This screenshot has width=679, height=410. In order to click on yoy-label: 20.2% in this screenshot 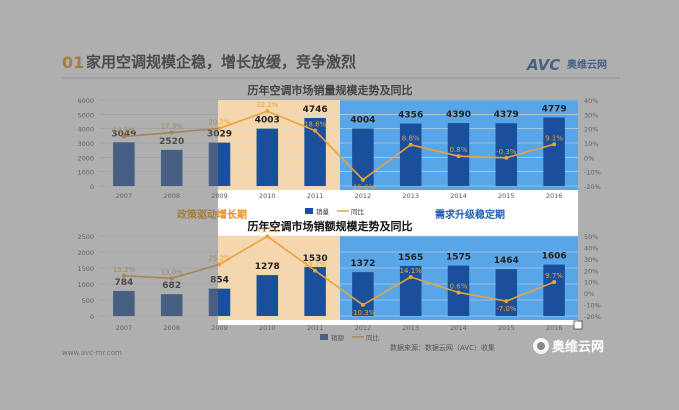, I will do `click(219, 122)`.